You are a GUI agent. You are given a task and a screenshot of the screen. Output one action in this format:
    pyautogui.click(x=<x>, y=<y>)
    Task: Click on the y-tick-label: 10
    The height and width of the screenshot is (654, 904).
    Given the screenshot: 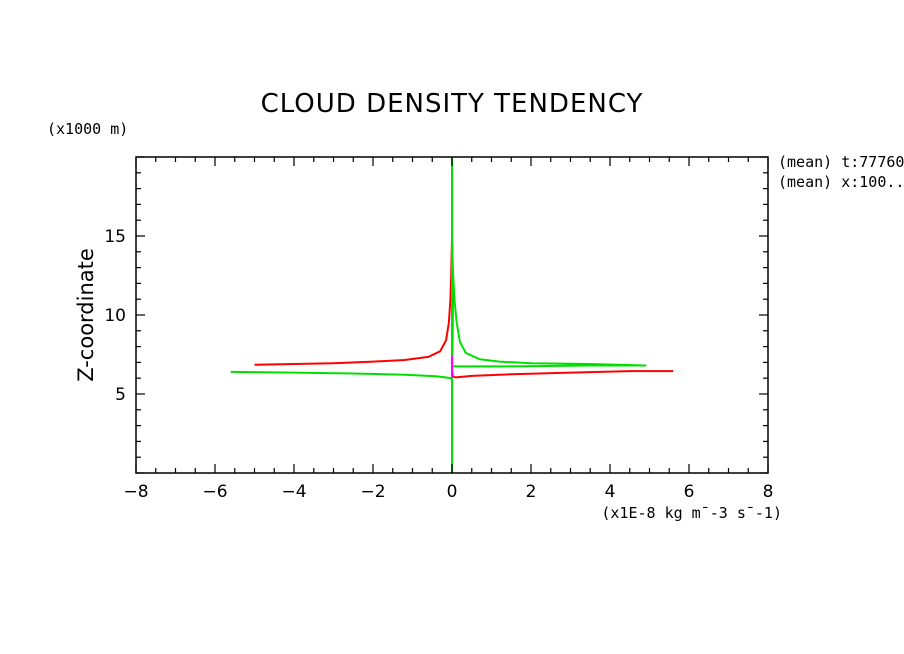 What is the action you would take?
    pyautogui.click(x=115, y=316)
    